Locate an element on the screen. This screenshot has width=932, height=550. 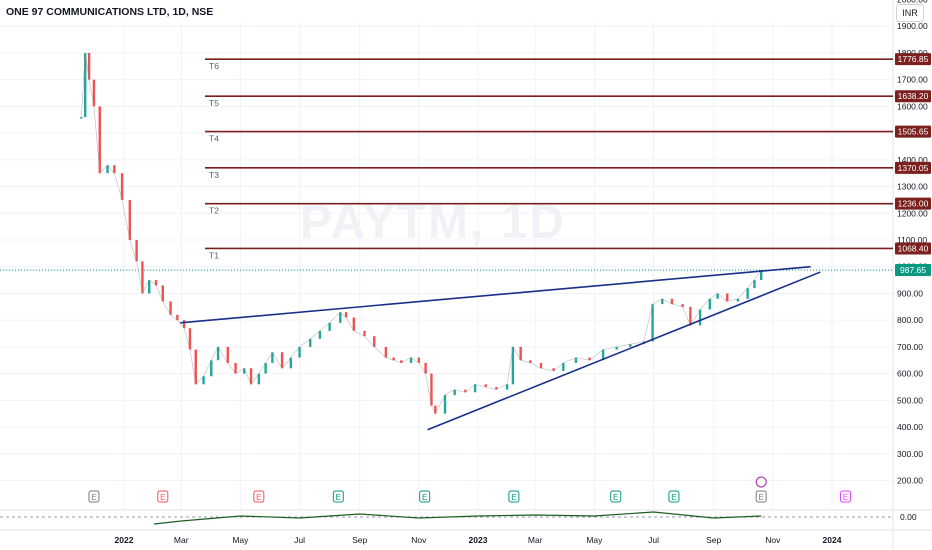
target-name-t5: T5 is located at coordinates (214, 103).